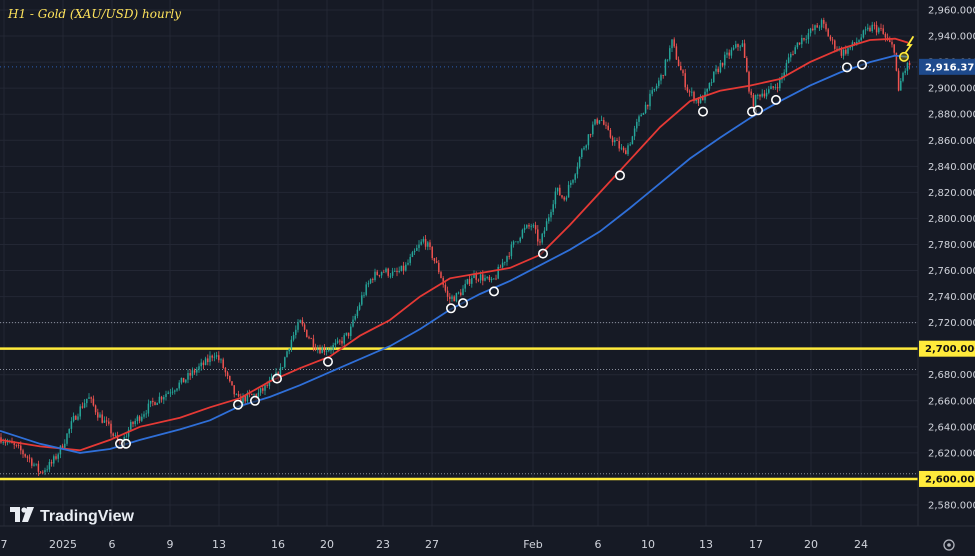 This screenshot has width=975, height=556. I want to click on tradingview-logo: TradingView, so click(72, 516).